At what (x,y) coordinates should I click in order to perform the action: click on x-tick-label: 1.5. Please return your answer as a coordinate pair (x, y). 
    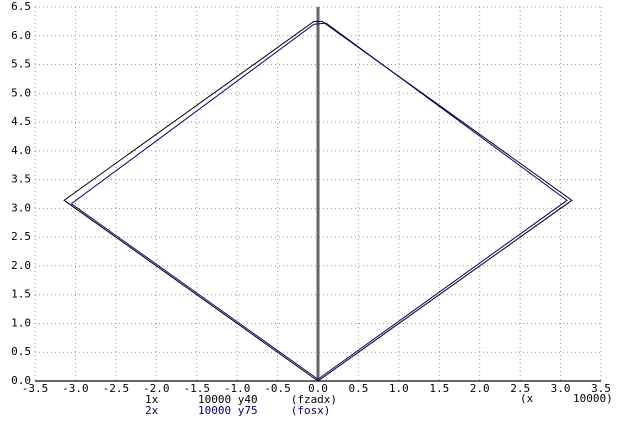
    Looking at the image, I should click on (439, 388).